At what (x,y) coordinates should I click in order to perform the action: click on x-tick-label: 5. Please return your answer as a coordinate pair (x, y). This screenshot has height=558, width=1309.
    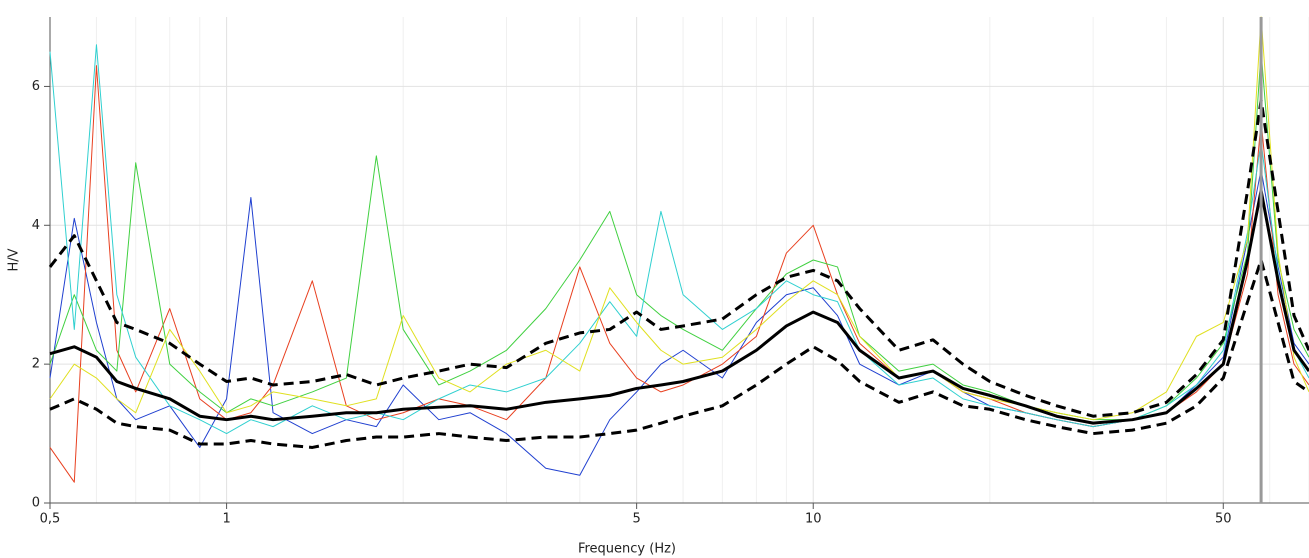
    Looking at the image, I should click on (636, 519).